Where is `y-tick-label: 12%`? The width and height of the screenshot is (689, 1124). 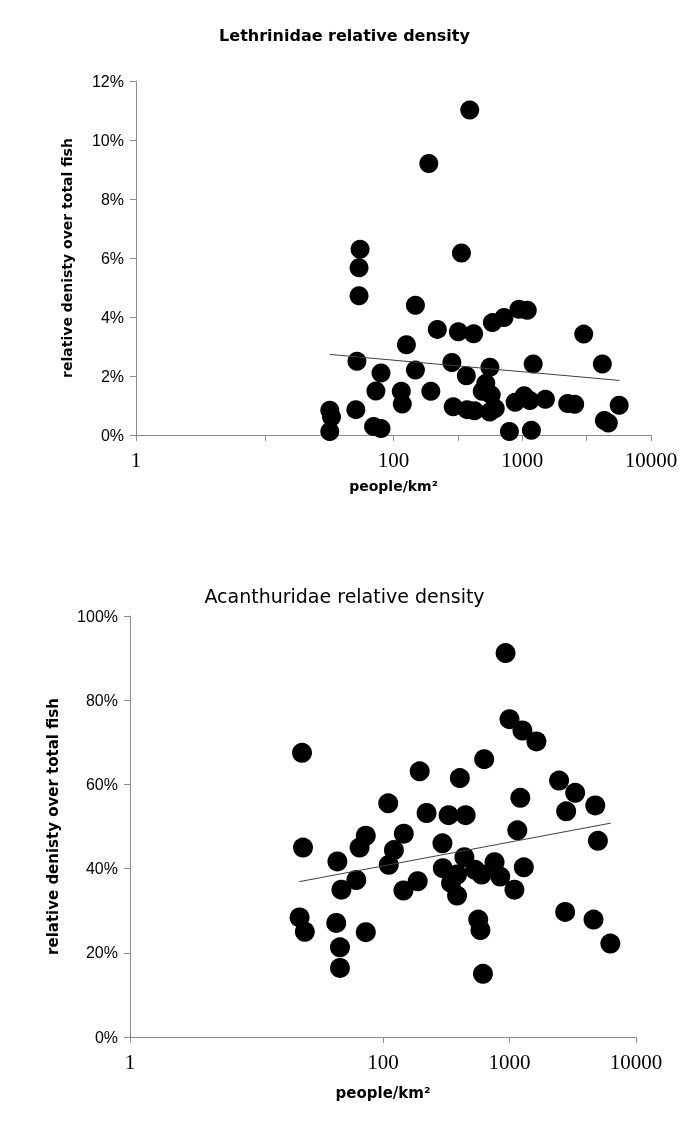
y-tick-label: 12% is located at coordinates (107, 81).